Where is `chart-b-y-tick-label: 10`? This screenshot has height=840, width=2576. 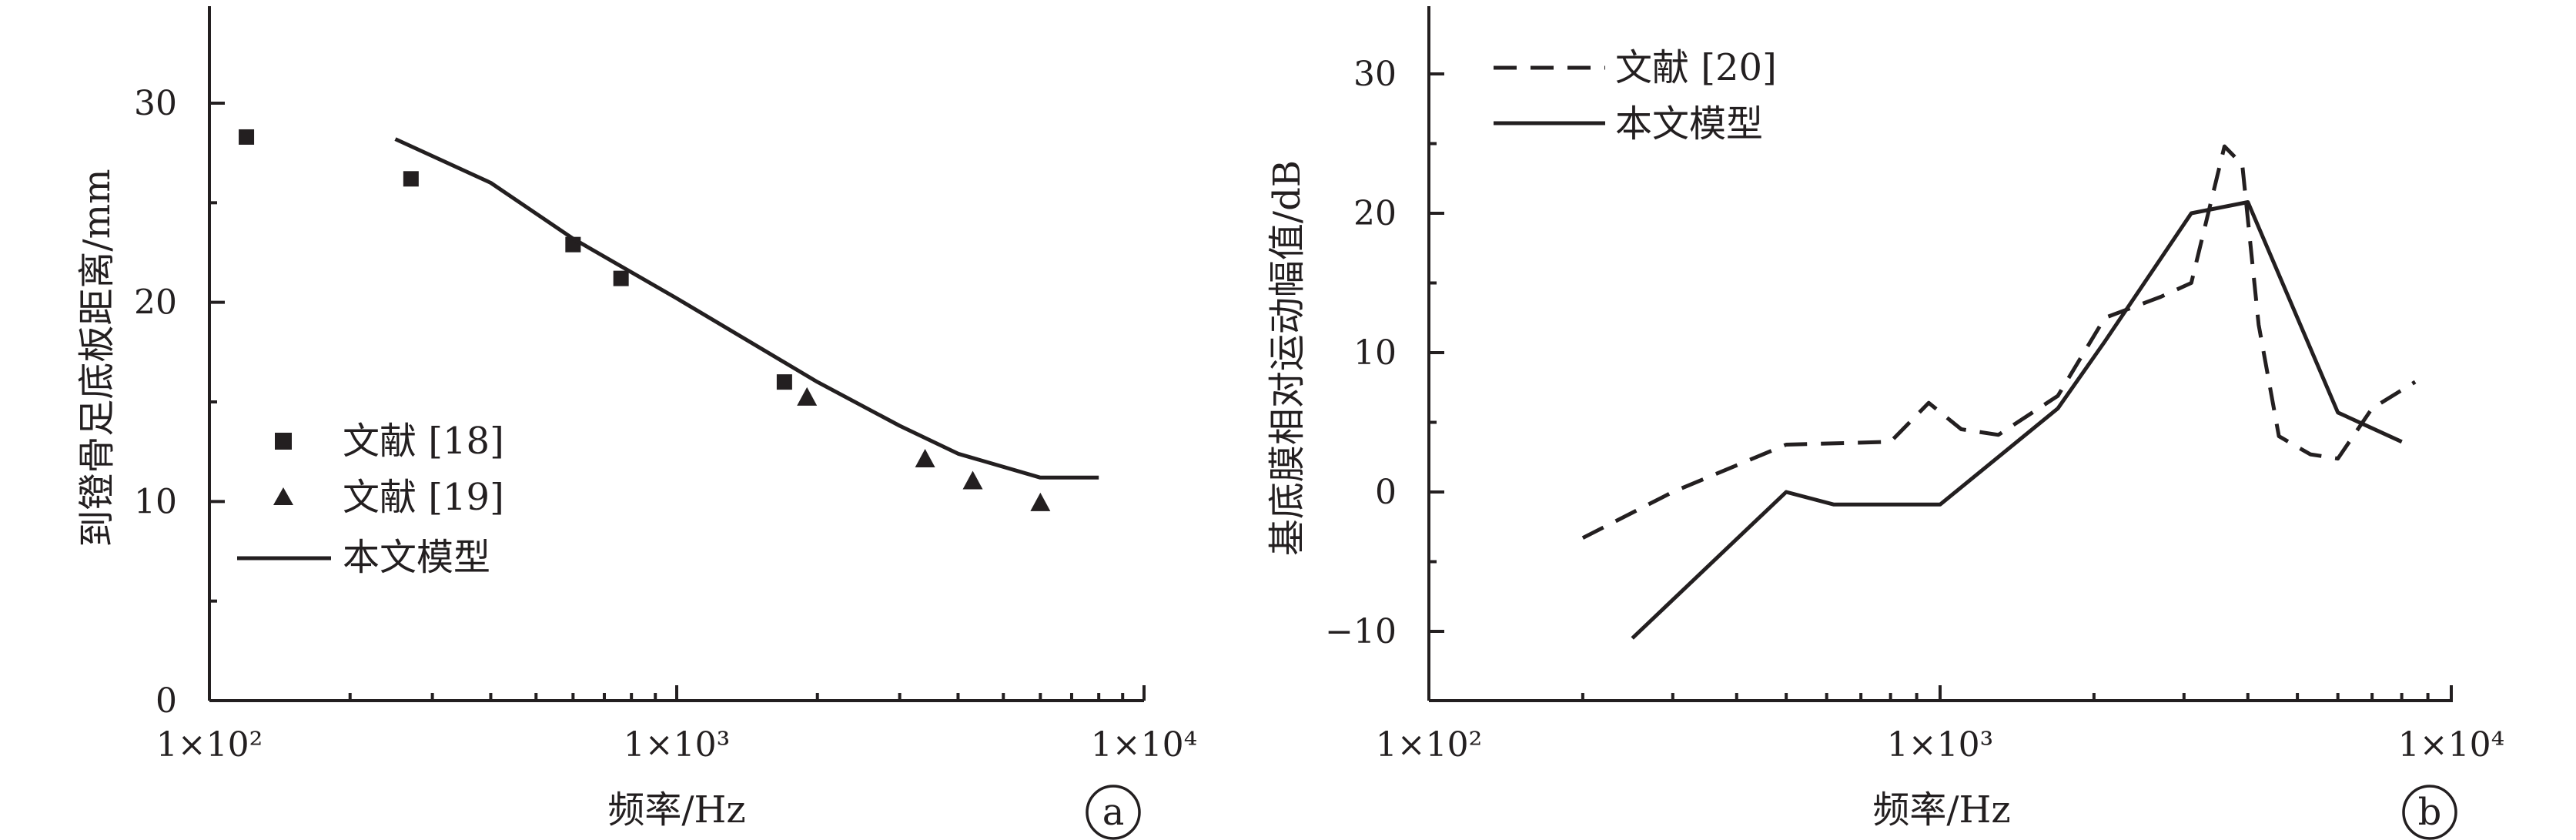 chart-b-y-tick-label: 10 is located at coordinates (1375, 353).